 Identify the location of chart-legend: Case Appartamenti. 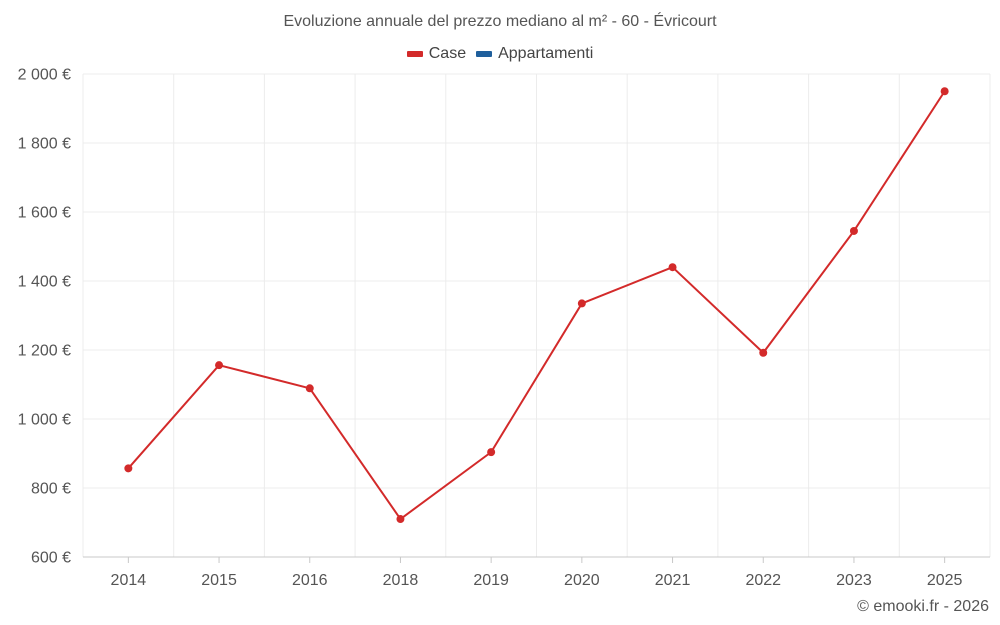
(500, 54).